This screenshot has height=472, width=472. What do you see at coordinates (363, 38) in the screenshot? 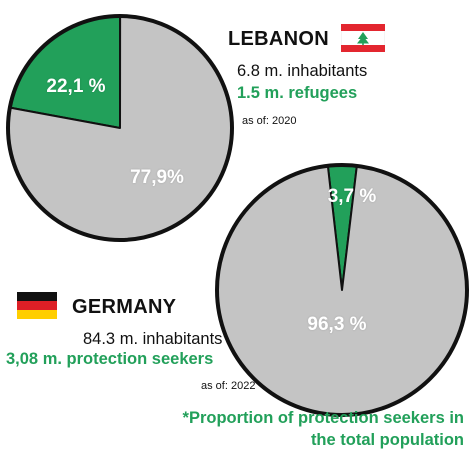
I see `lebanon-flag-icon` at bounding box center [363, 38].